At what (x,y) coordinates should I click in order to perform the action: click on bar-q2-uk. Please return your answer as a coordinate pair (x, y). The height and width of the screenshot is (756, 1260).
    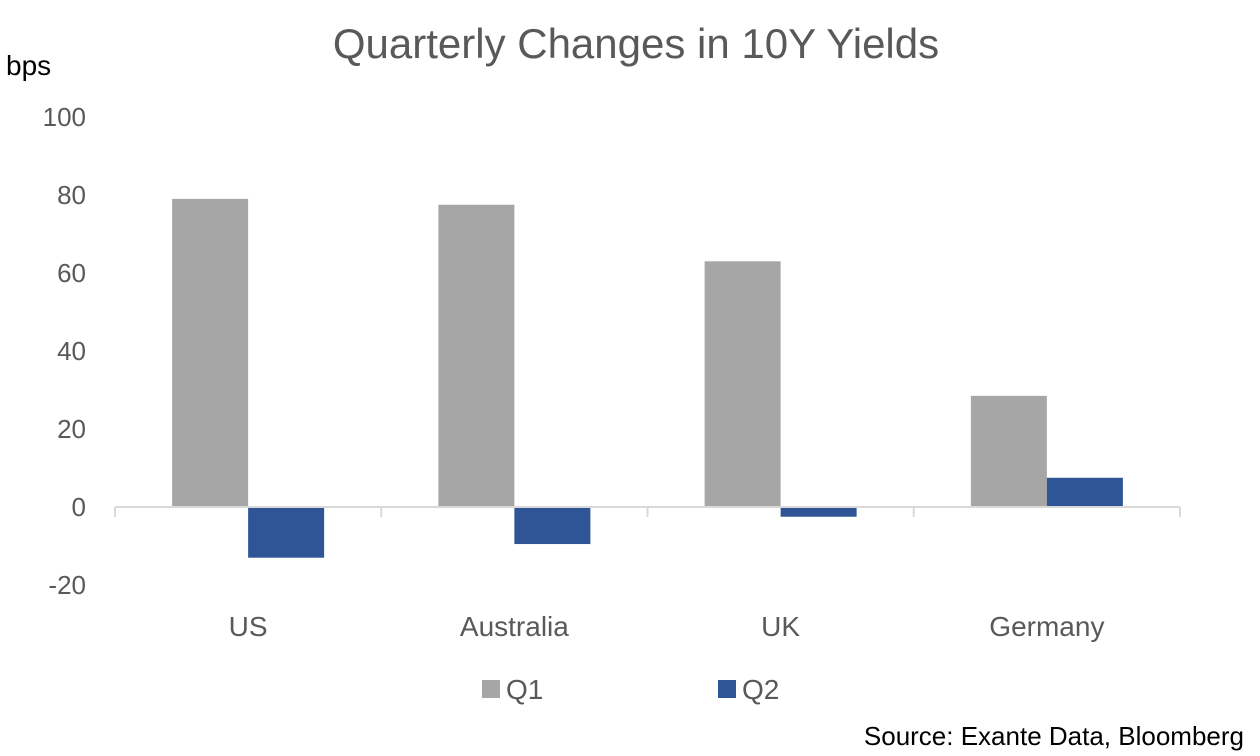
    Looking at the image, I should click on (818, 512).